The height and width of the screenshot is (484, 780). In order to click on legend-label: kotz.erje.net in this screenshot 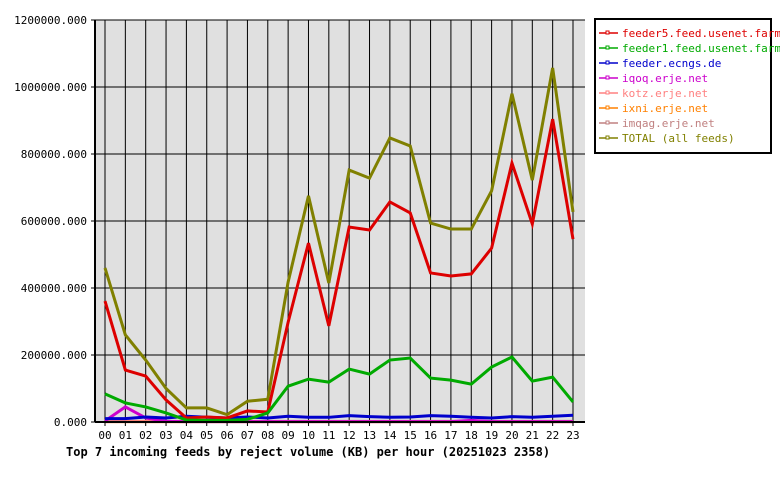, I will do `click(665, 93)`.